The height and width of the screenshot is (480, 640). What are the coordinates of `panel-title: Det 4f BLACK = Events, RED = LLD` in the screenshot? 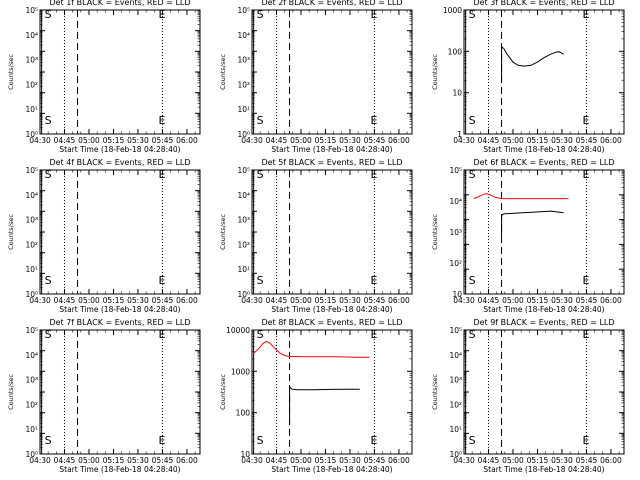 It's located at (119, 162).